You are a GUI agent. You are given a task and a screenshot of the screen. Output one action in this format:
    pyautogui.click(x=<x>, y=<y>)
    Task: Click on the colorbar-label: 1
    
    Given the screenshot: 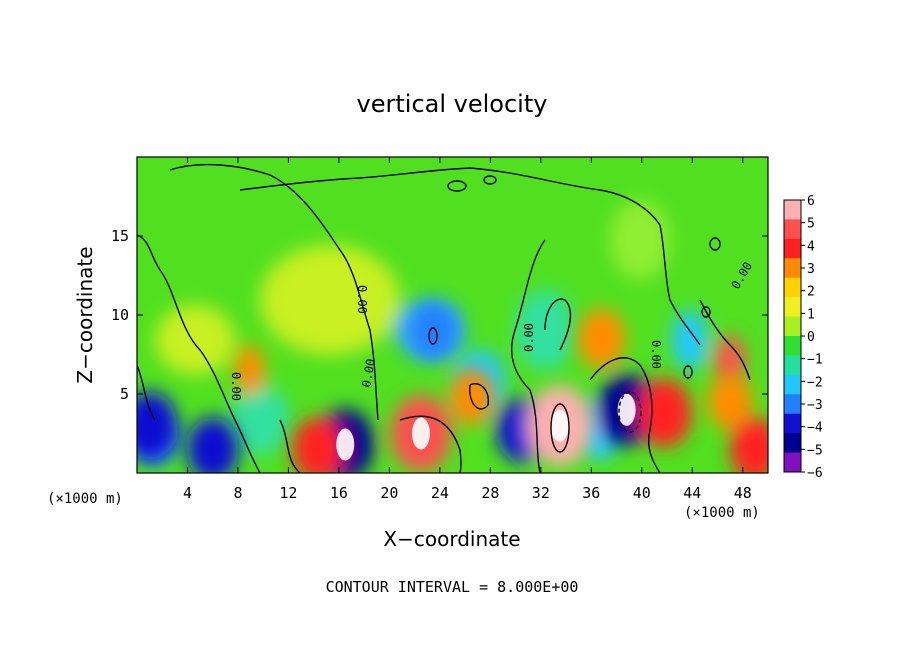 What is the action you would take?
    pyautogui.click(x=811, y=314)
    